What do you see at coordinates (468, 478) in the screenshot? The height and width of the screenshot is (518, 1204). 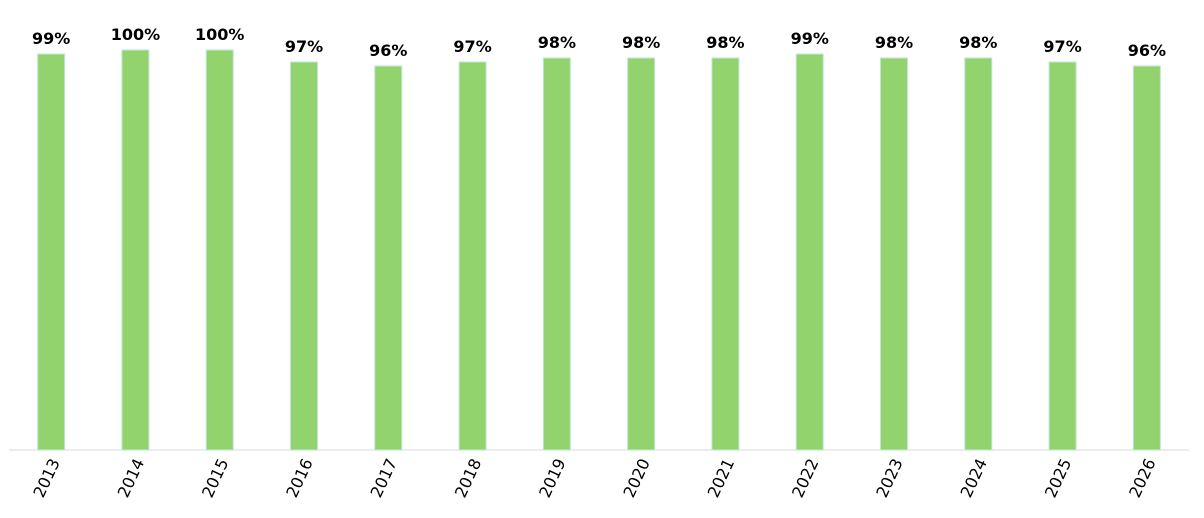 I see `x-tick-label: 2018` at bounding box center [468, 478].